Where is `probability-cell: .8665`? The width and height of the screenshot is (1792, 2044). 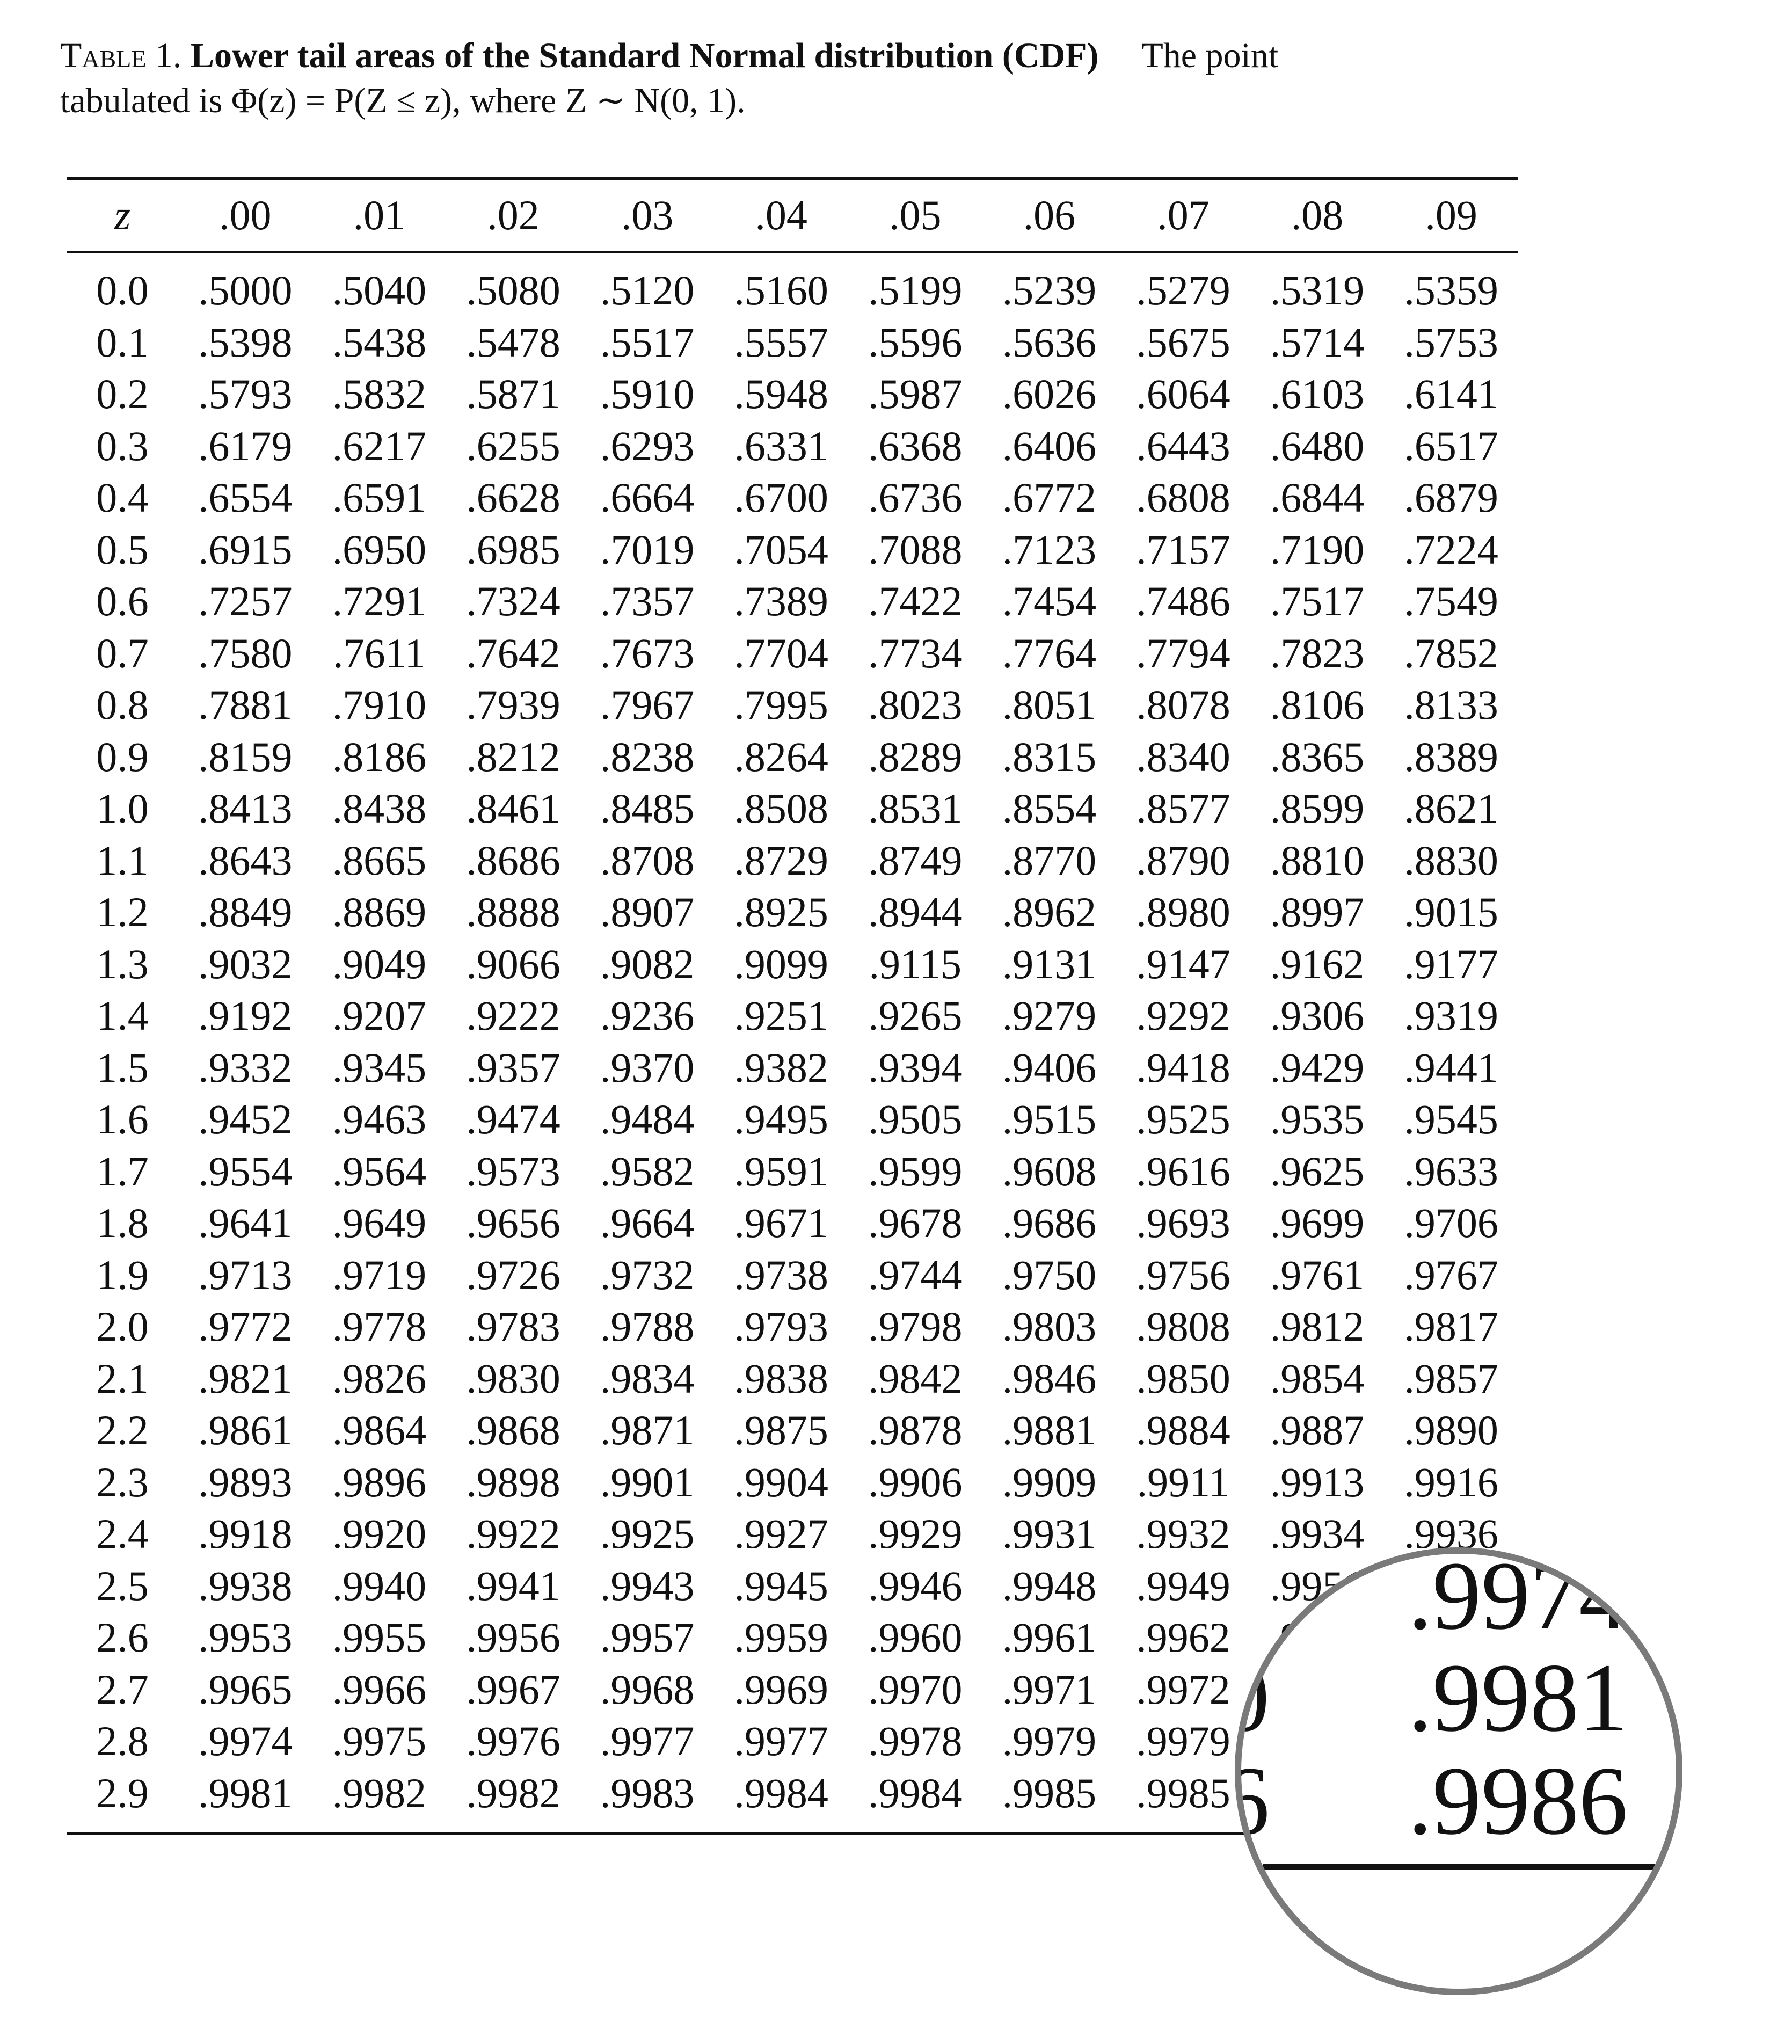
probability-cell: .8665 is located at coordinates (379, 860).